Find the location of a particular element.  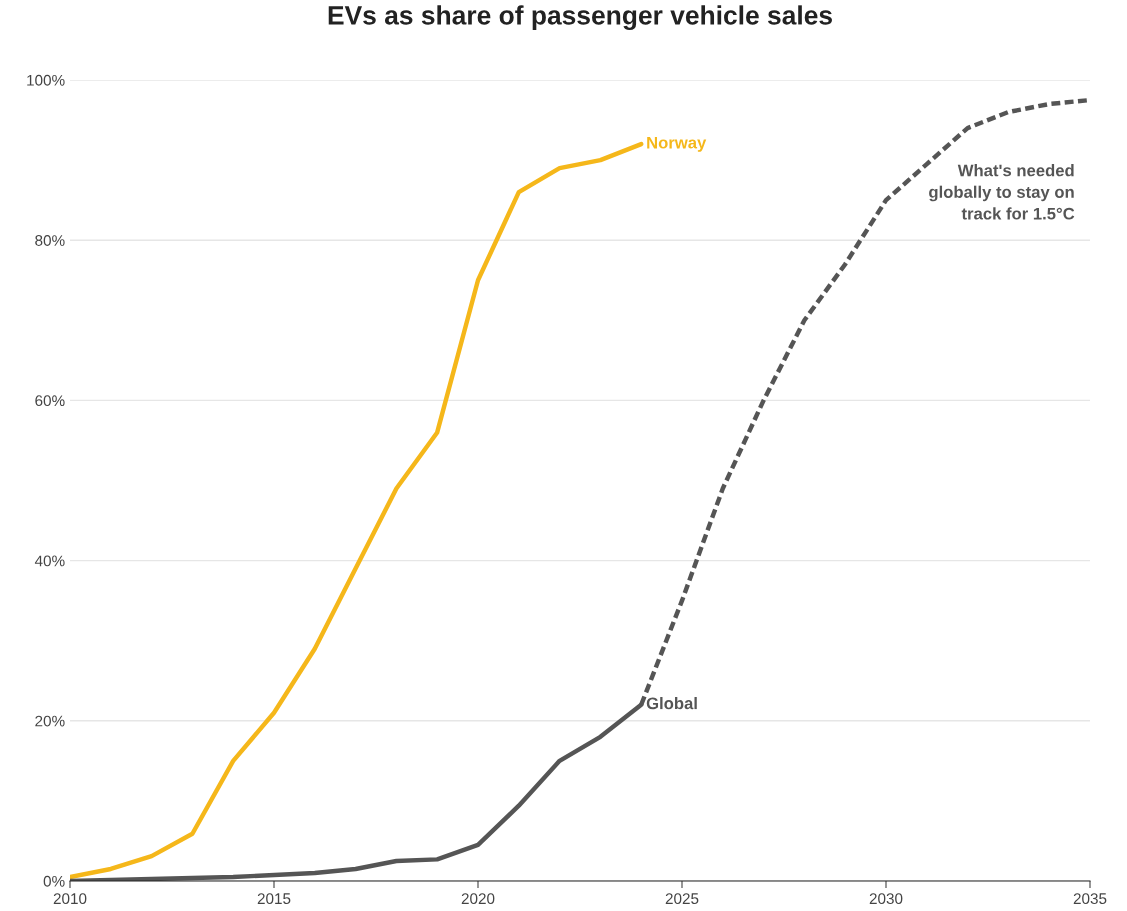

y-tick-label: 20% is located at coordinates (50, 721).